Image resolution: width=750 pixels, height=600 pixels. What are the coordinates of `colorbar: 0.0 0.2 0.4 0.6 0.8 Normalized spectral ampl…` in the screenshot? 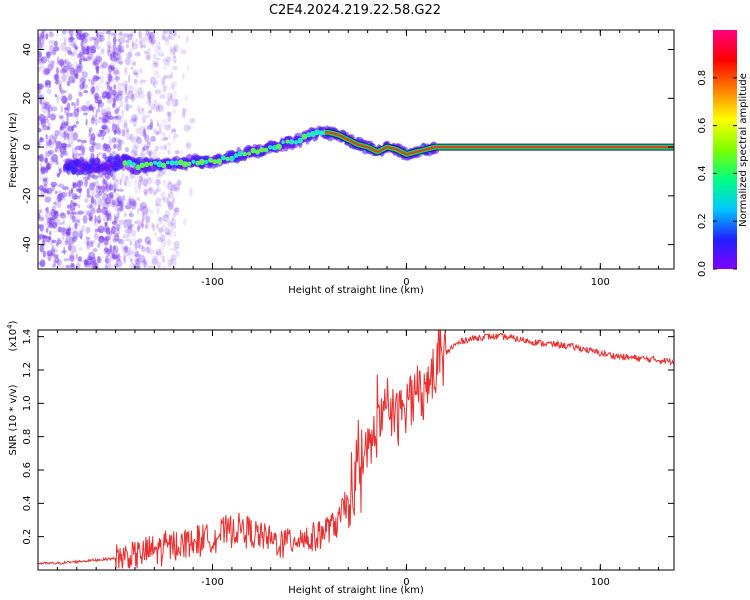 It's located at (723, 153).